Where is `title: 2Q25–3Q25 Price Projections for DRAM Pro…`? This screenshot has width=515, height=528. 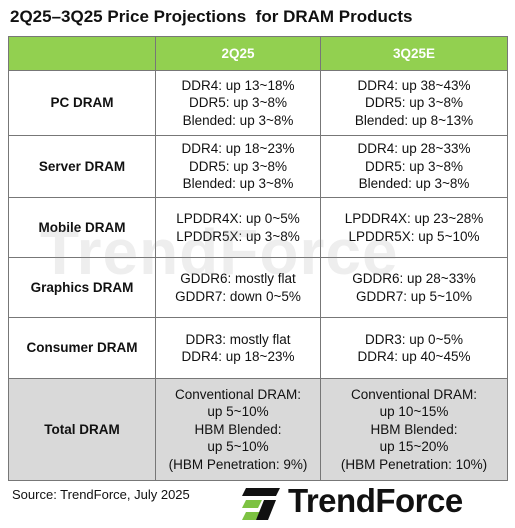
title: 2Q25–3Q25 Price Projections for DRAM Pro… is located at coordinates (211, 16).